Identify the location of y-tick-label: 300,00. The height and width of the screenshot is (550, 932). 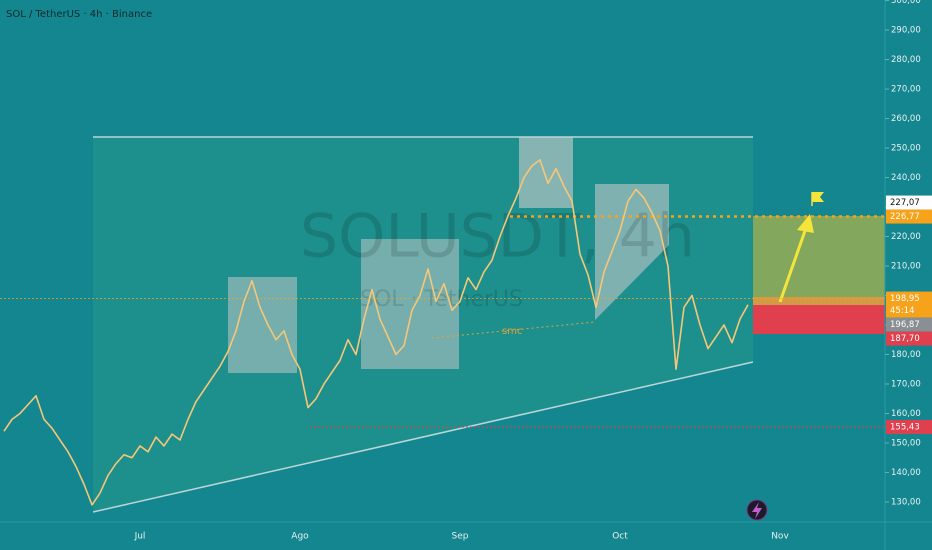
(906, 3).